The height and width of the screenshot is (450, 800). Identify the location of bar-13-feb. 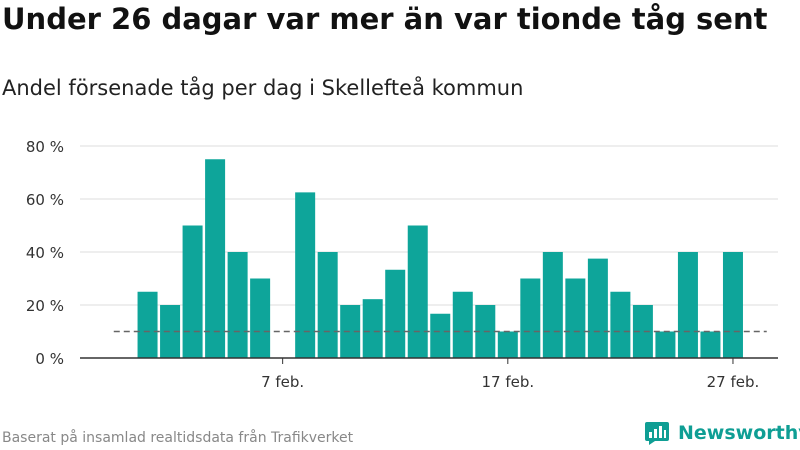
(417, 291).